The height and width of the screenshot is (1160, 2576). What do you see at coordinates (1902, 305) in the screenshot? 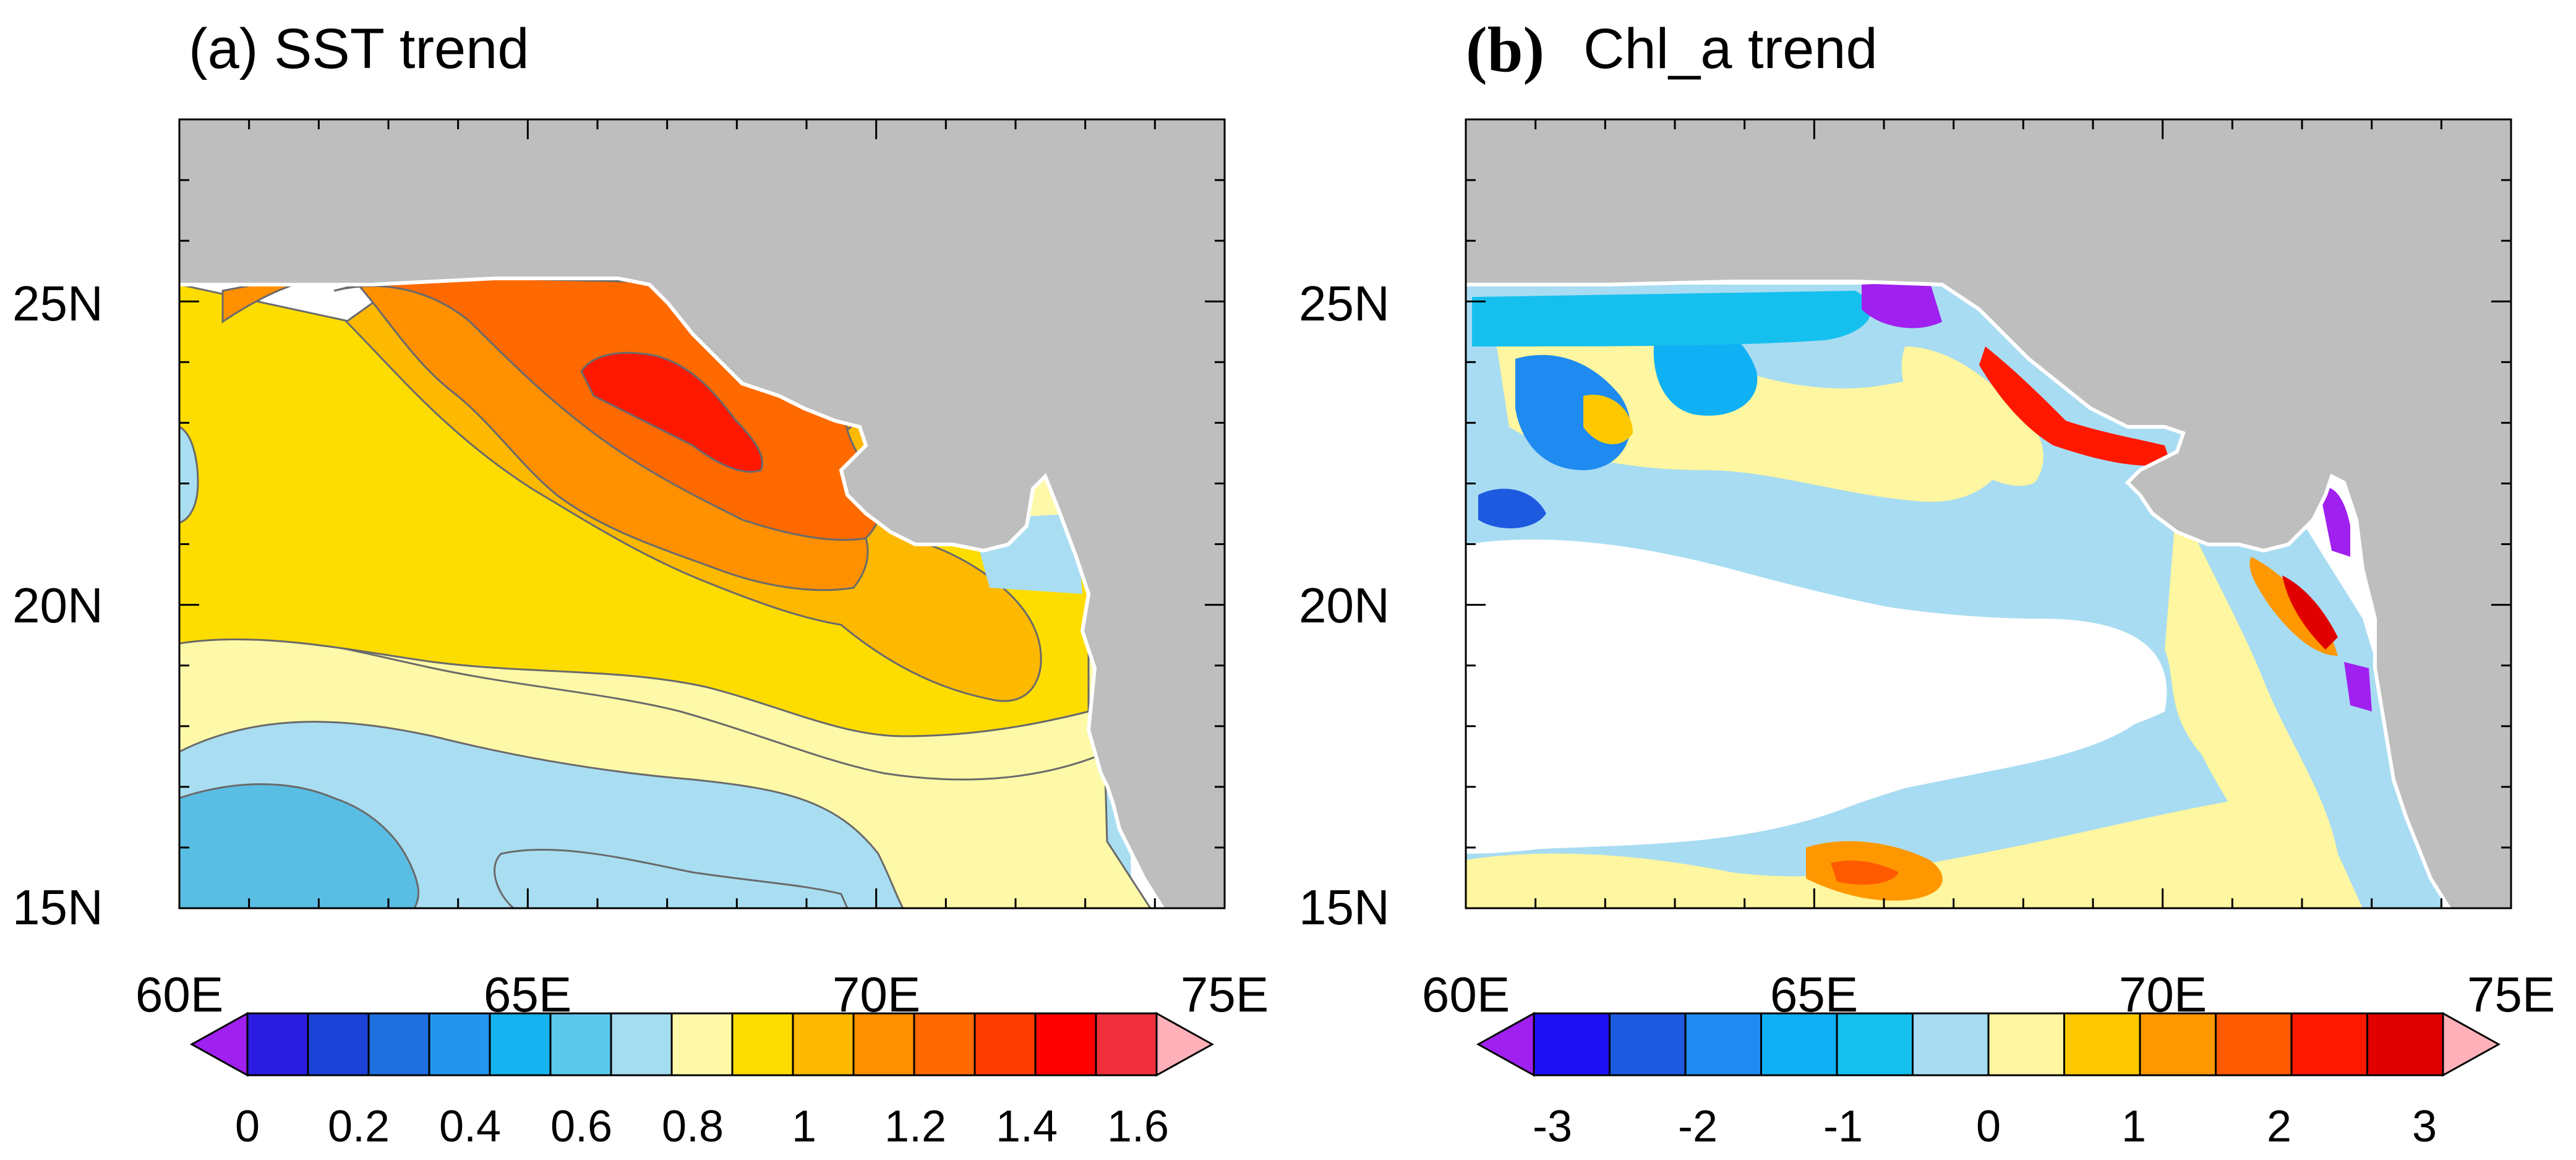
I see `chl-purple-north` at bounding box center [1902, 305].